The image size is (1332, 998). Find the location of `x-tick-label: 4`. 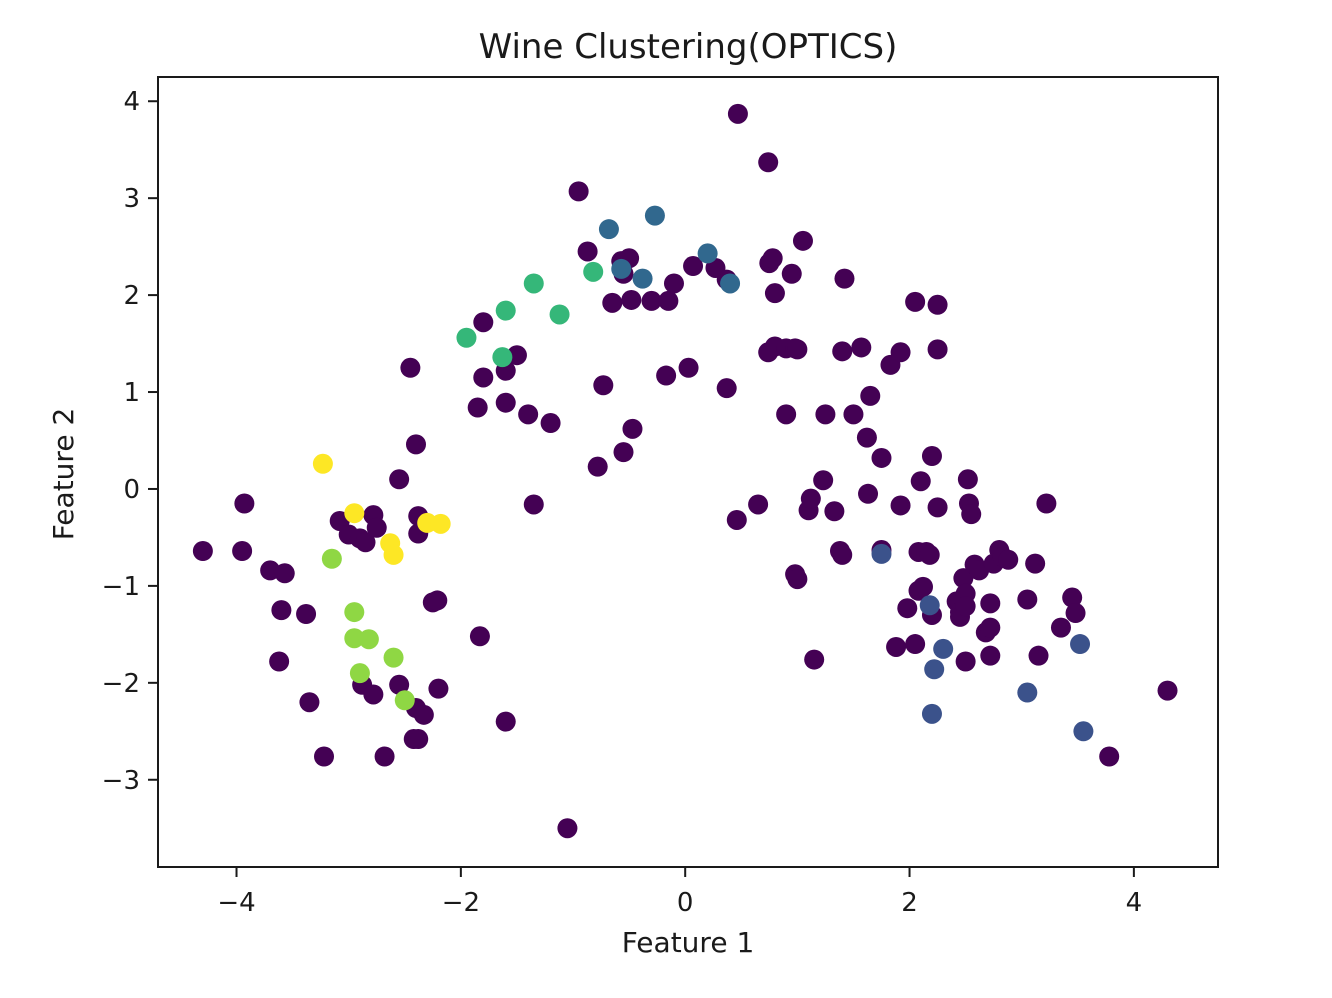

x-tick-label: 4 is located at coordinates (1134, 903).